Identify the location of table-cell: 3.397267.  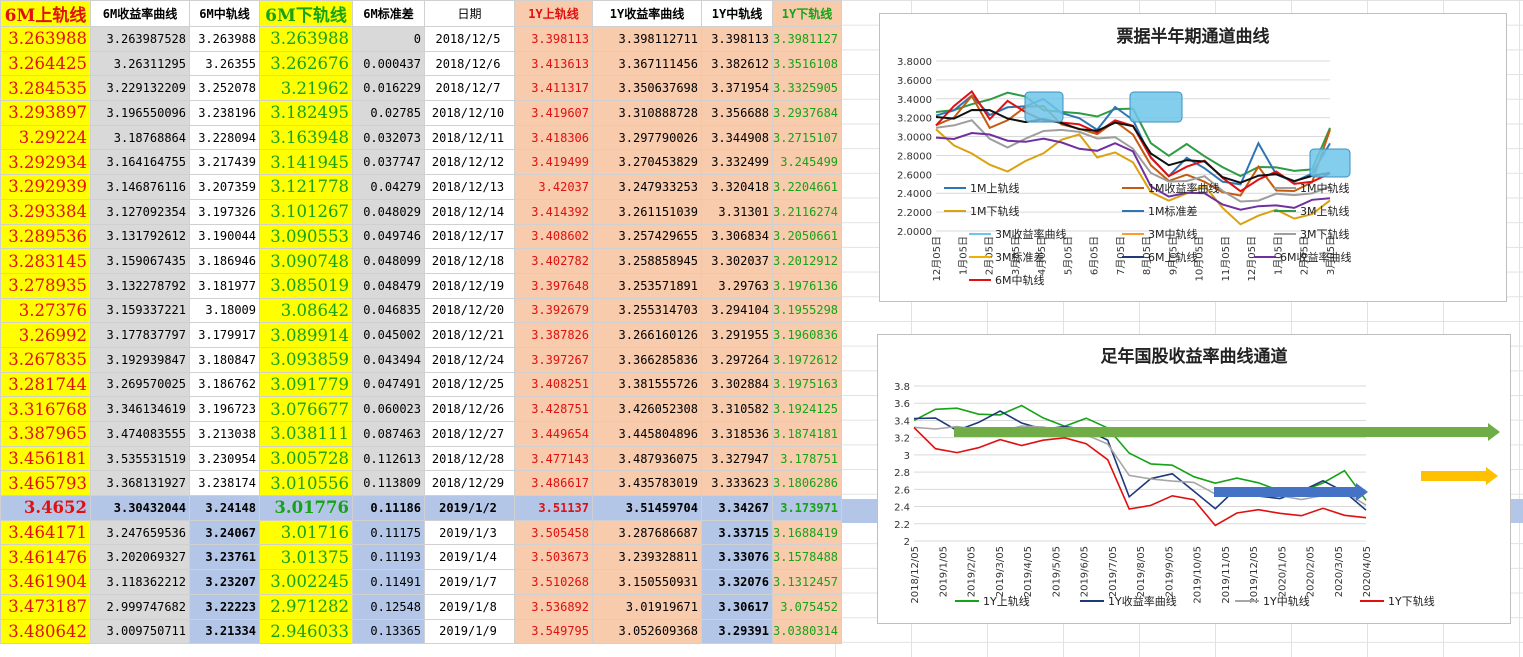
(553, 359).